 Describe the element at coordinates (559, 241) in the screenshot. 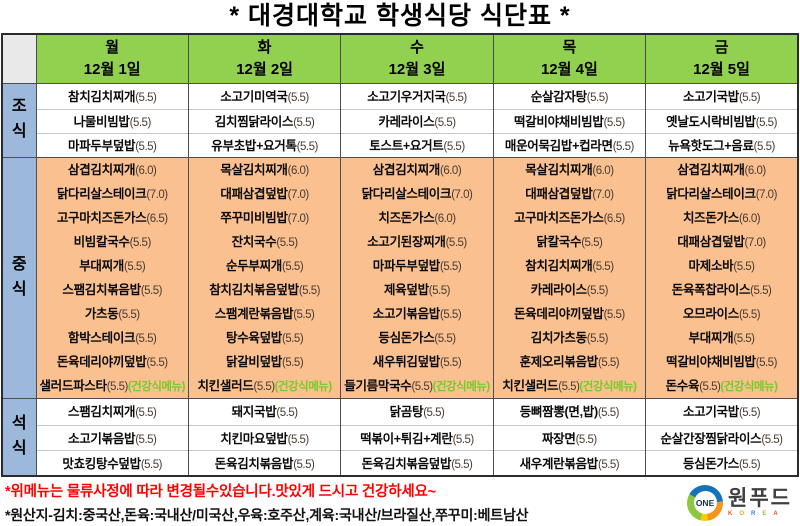

I see `menu-item-name: 닭칼국수` at that location.